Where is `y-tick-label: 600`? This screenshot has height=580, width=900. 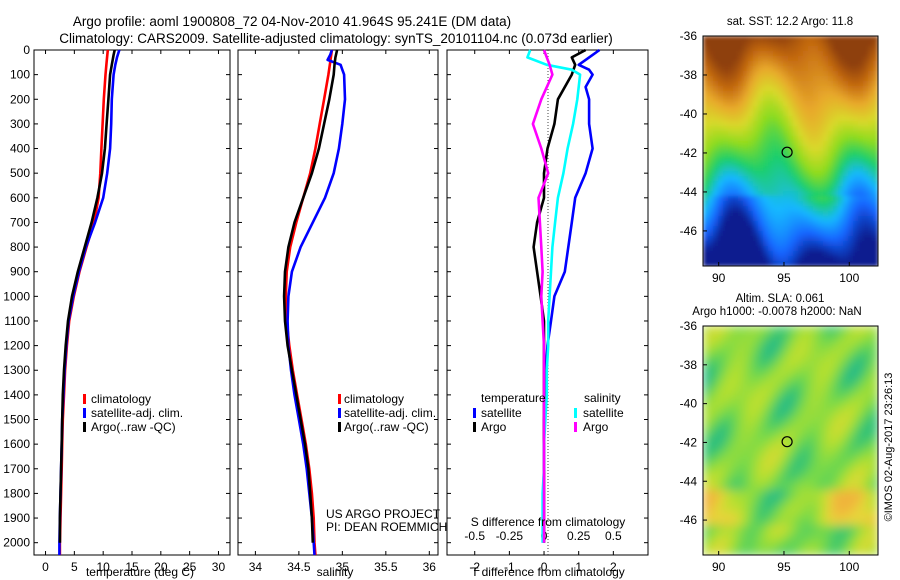
y-tick-label: 600 is located at coordinates (20, 198).